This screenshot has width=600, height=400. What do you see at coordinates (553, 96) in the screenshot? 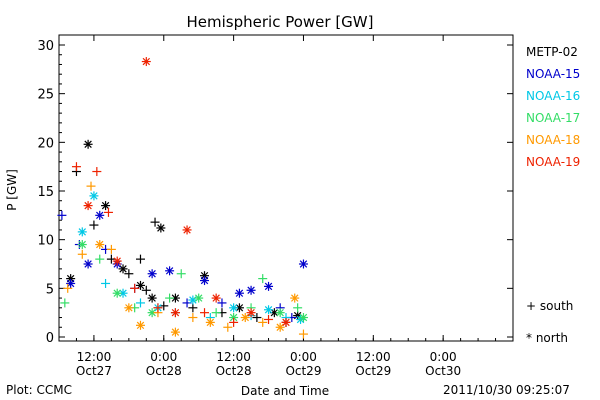
I see `legend-item: NOAA-16` at bounding box center [553, 96].